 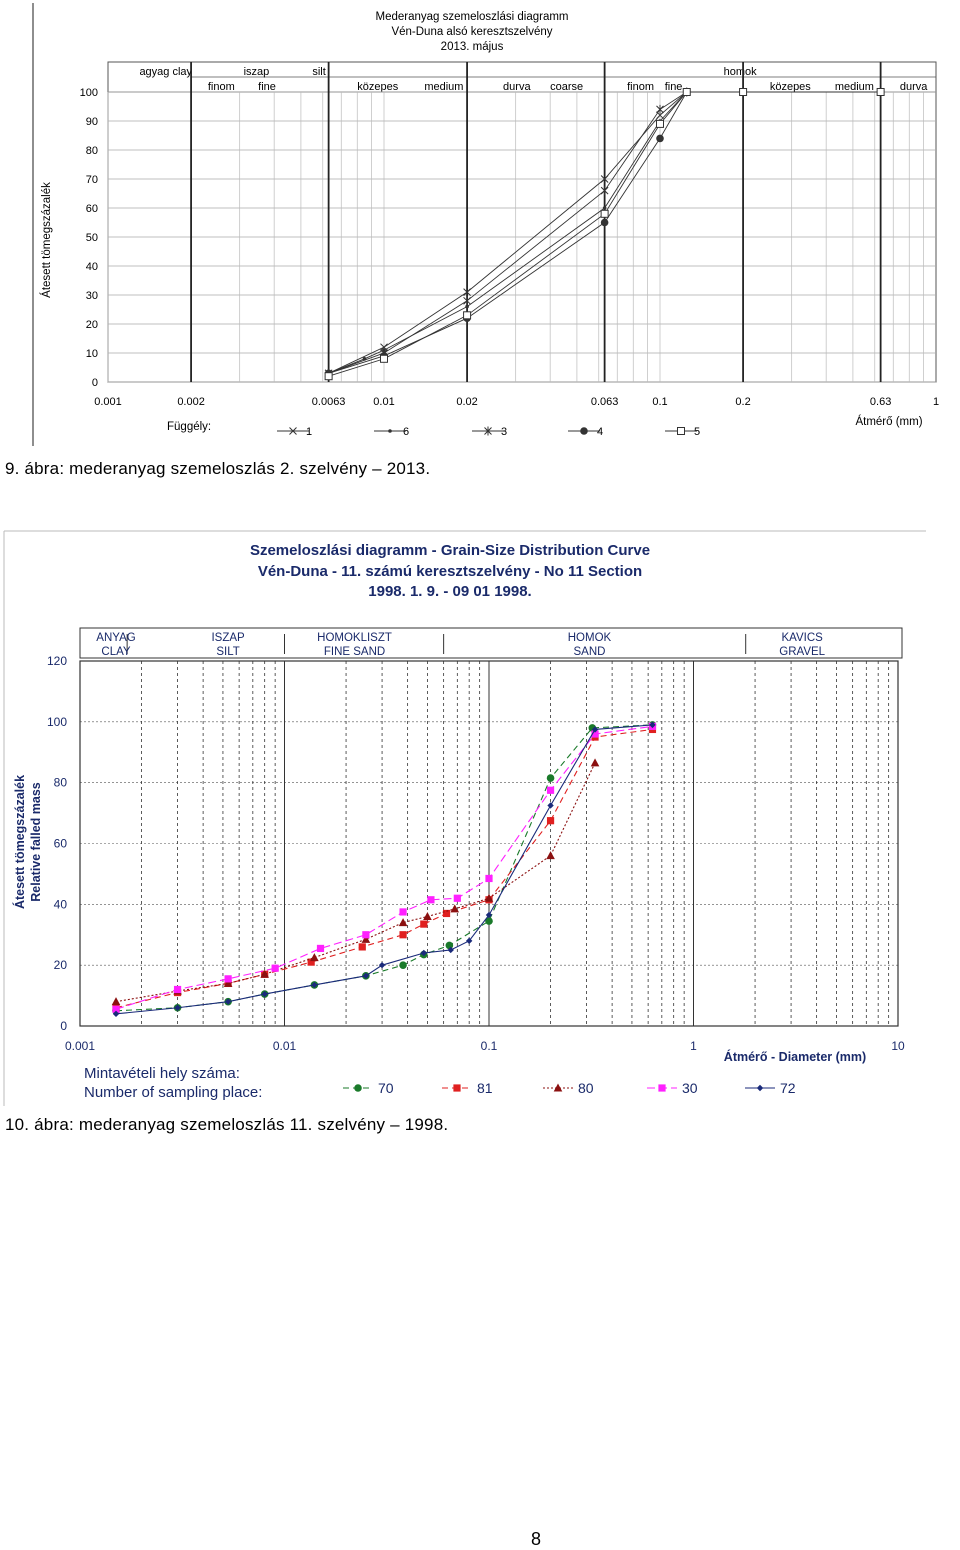 I want to click on legend-label: 6, so click(x=406, y=432).